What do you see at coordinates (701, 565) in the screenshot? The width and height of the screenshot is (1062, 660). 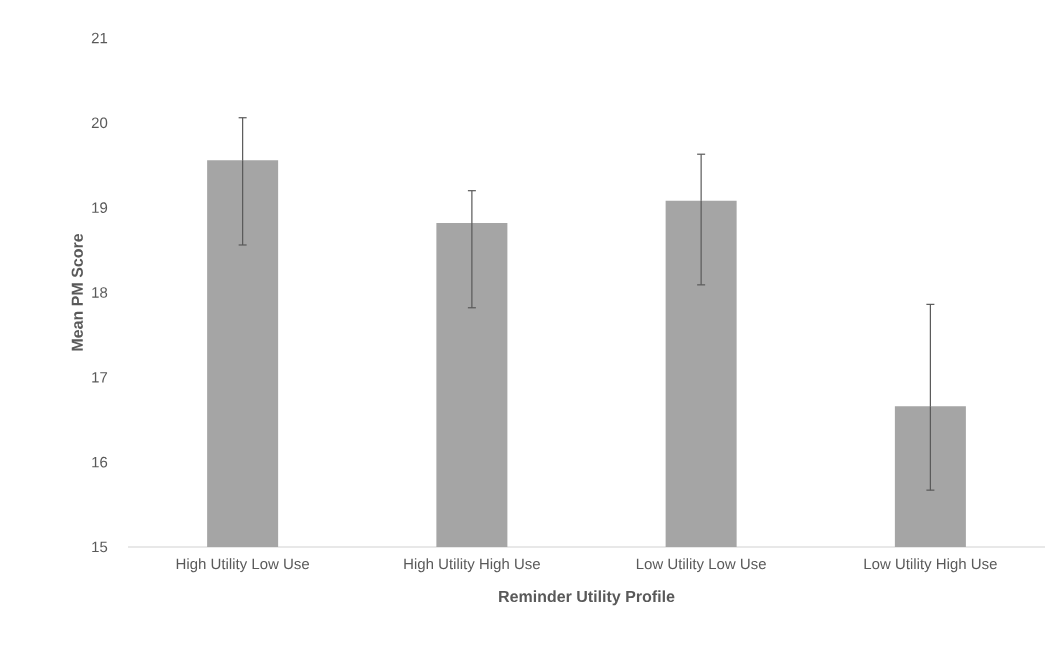 I see `x-tick-label: Low Utility Low Use` at bounding box center [701, 565].